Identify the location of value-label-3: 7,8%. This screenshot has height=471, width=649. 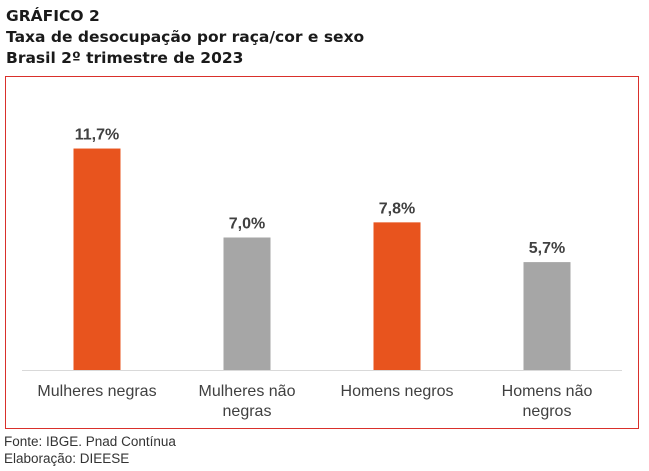
(397, 208).